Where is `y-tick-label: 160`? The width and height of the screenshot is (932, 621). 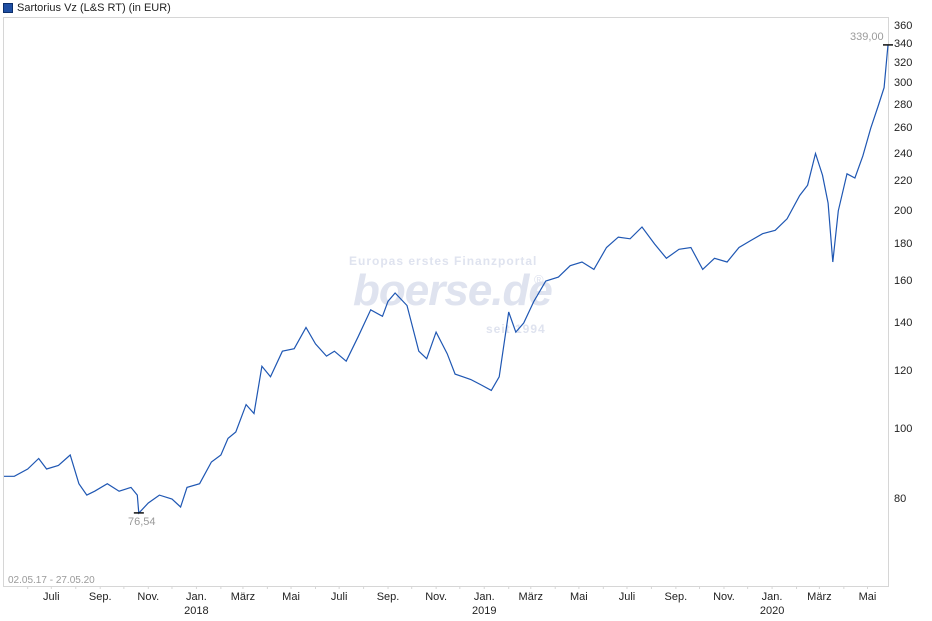 y-tick-label: 160 is located at coordinates (903, 281).